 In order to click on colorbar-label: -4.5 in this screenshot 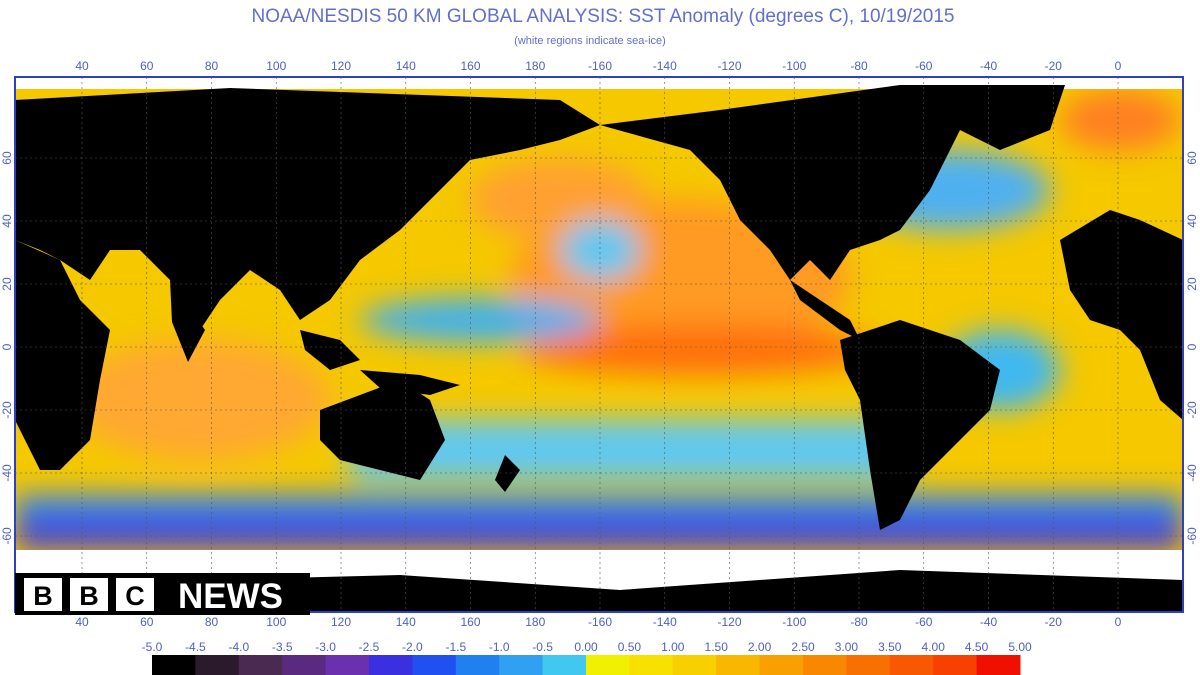, I will do `click(195, 647)`.